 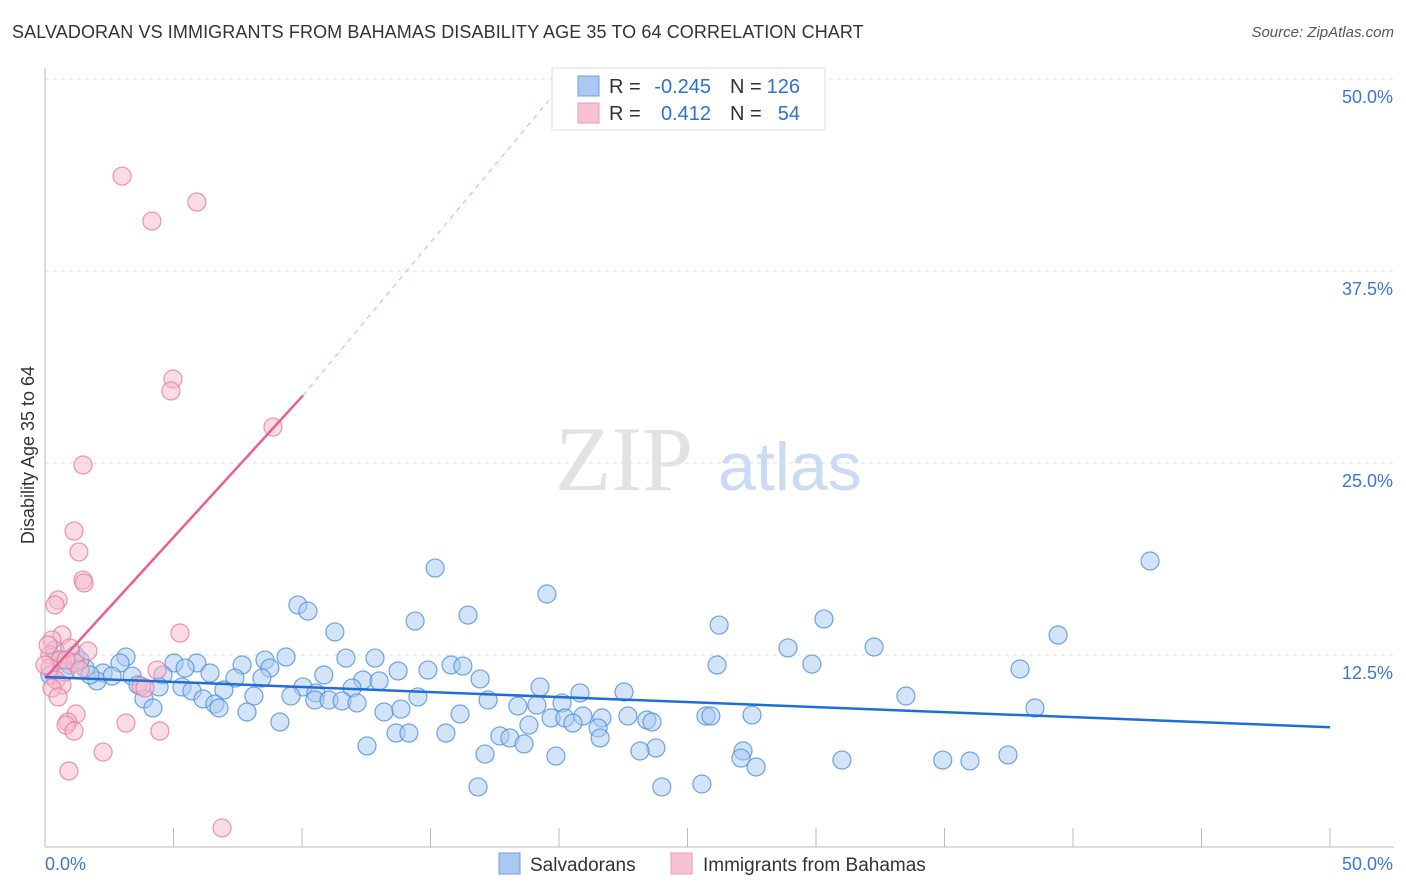 What do you see at coordinates (28, 455) in the screenshot?
I see `y-axis-label: Disability Age 35 to 64` at bounding box center [28, 455].